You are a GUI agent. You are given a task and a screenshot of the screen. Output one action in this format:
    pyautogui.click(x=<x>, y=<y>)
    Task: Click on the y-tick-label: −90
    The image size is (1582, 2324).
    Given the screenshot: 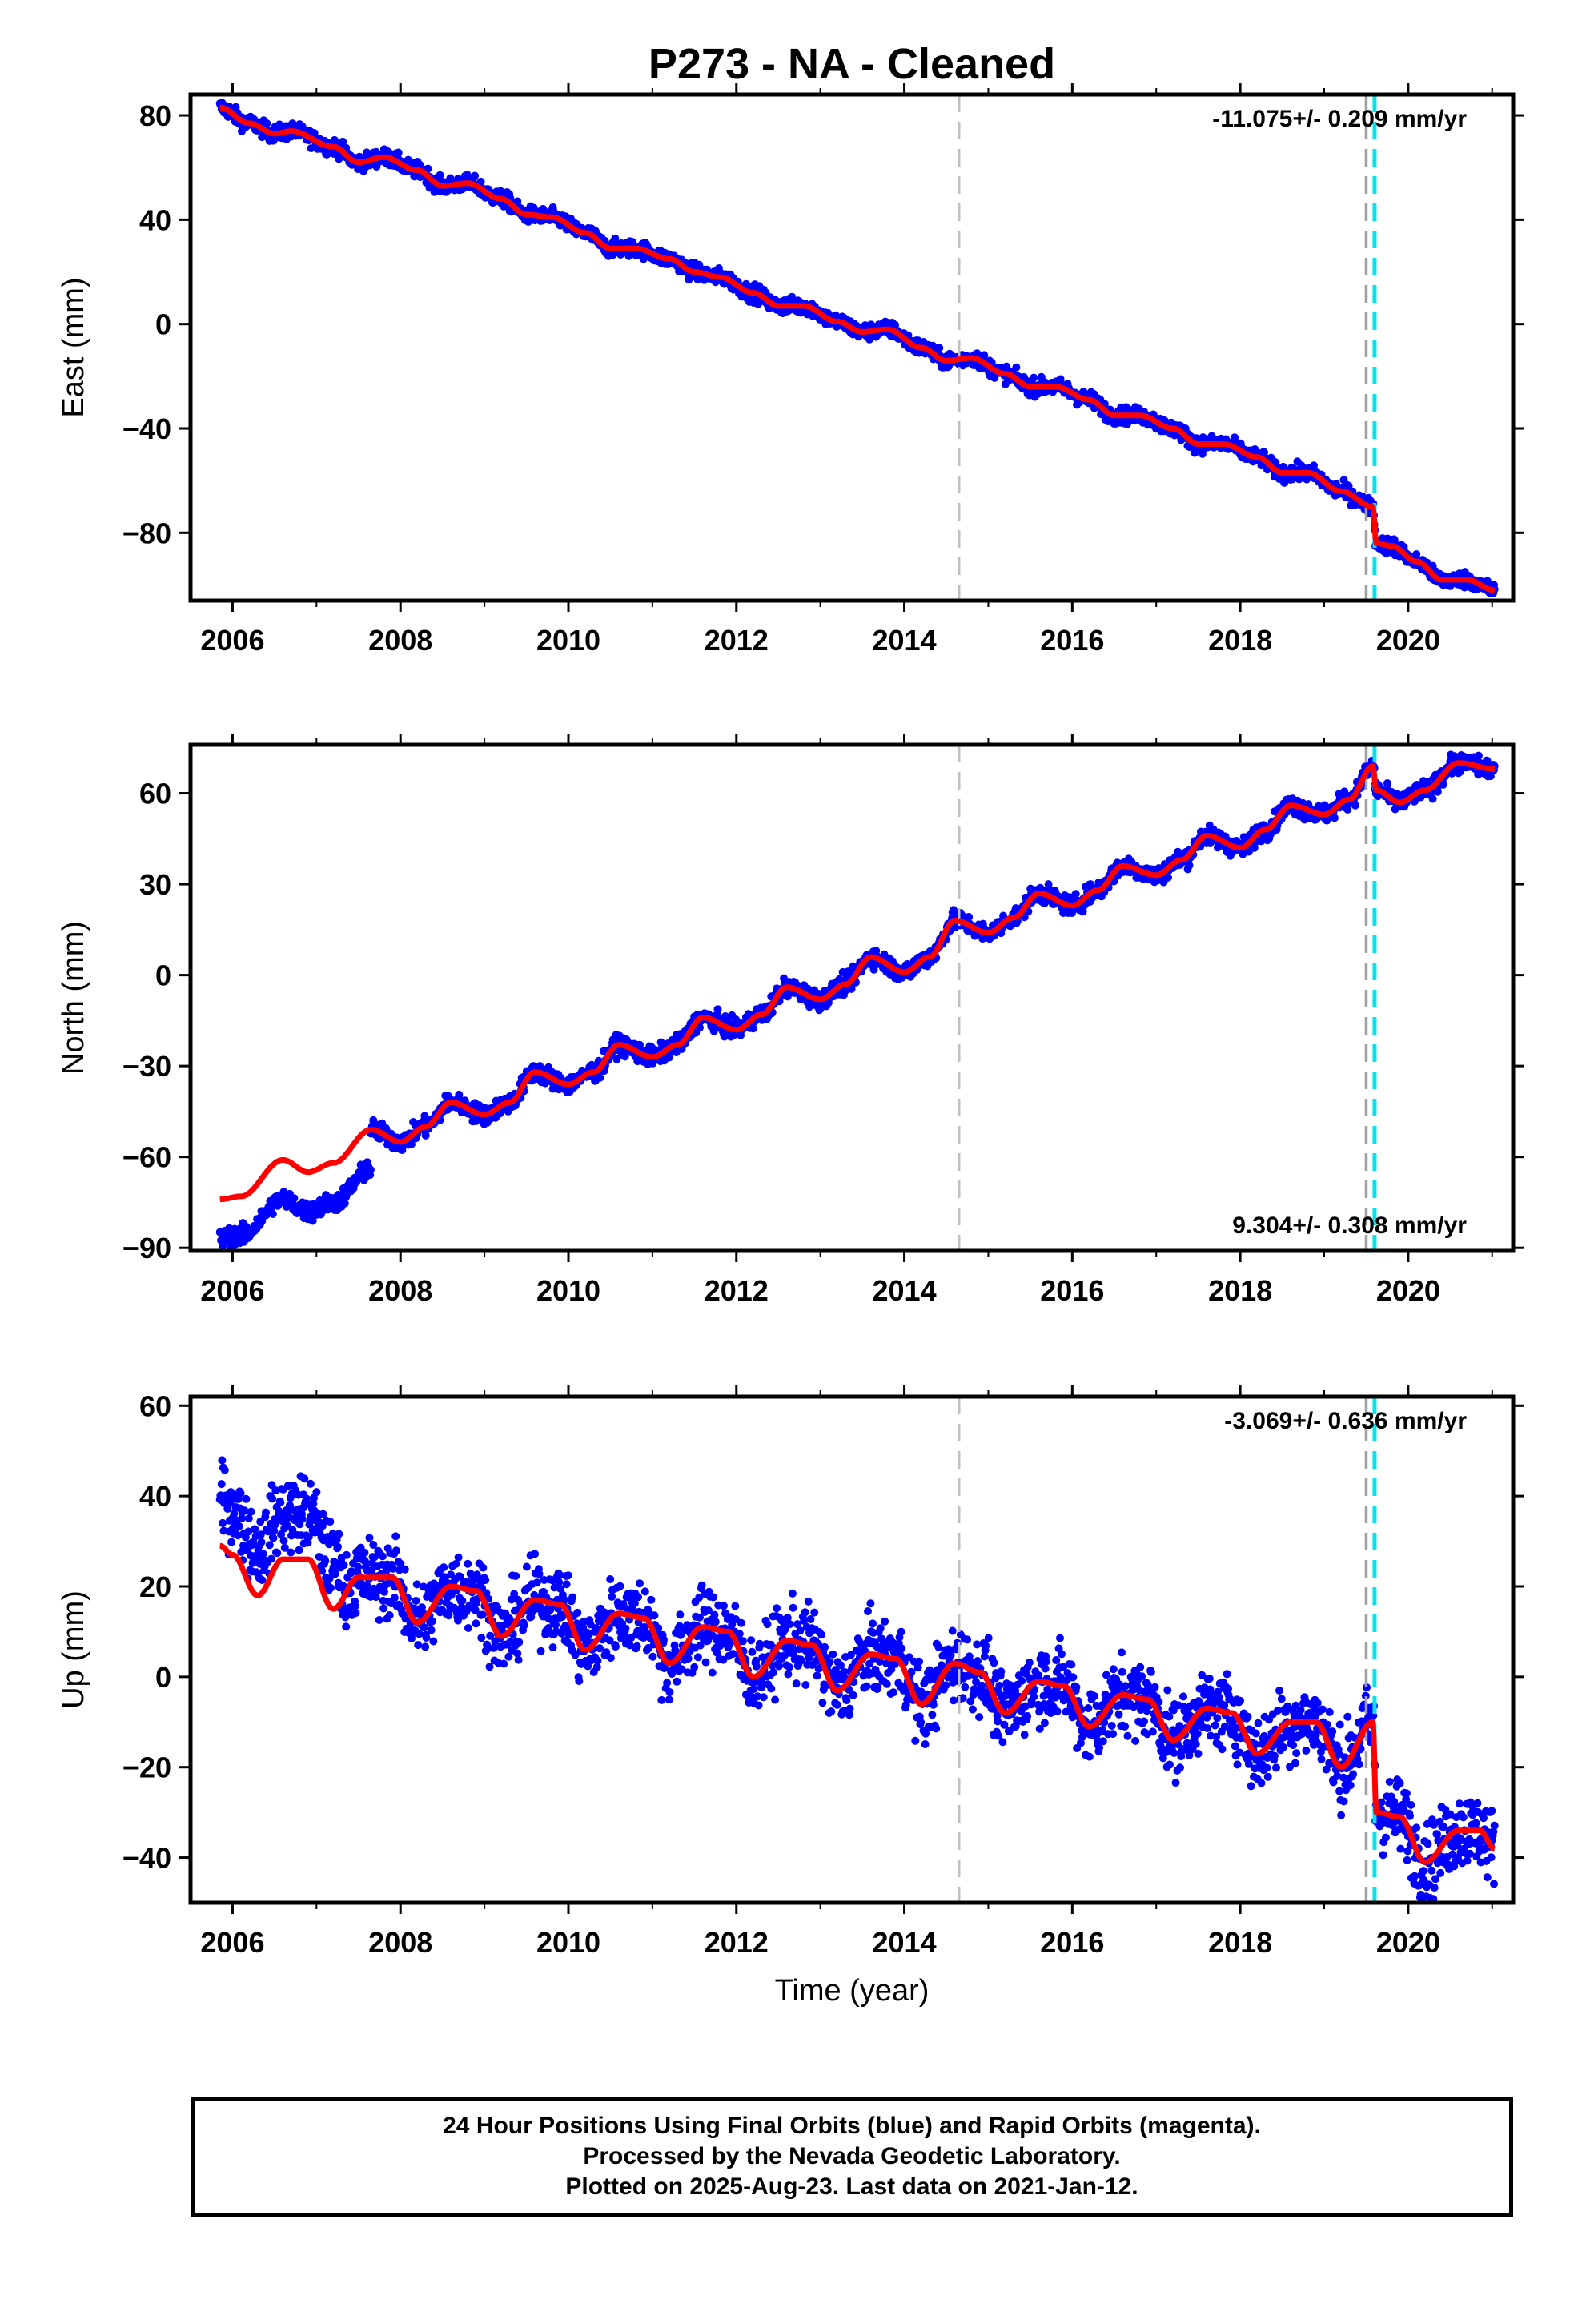 What is the action you would take?
    pyautogui.click(x=146, y=1248)
    